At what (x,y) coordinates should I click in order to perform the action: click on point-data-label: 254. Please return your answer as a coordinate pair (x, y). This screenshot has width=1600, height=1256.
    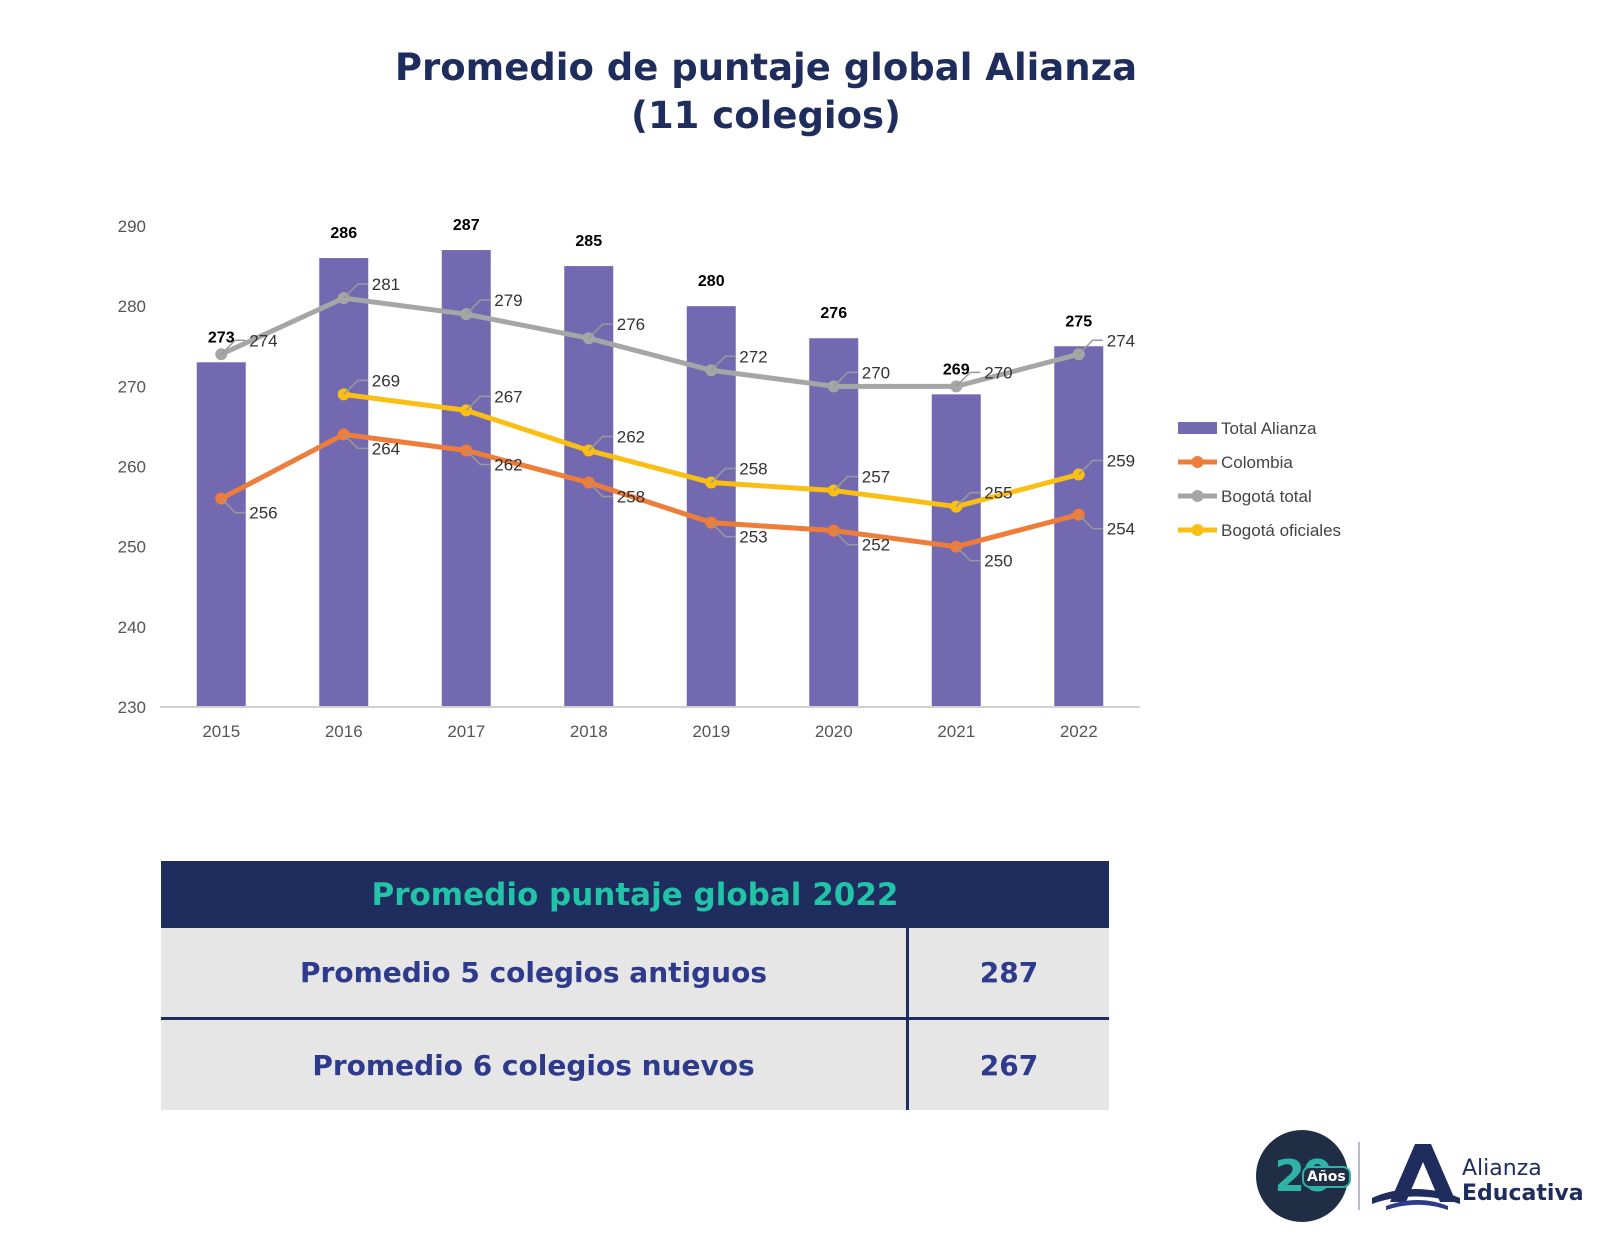
    Looking at the image, I should click on (1121, 529).